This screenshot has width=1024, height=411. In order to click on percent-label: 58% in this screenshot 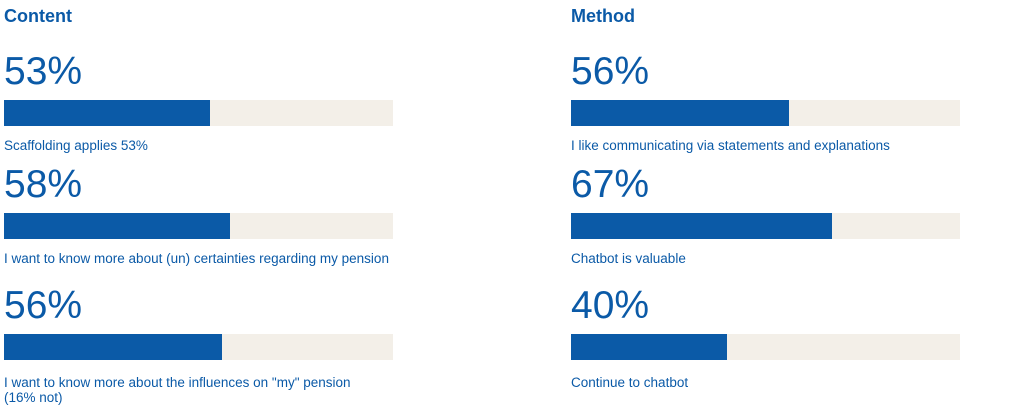, I will do `click(43, 184)`.